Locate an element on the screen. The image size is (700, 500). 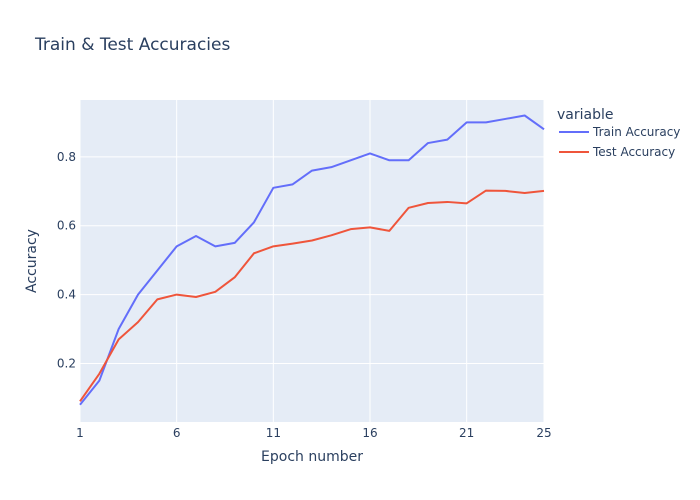
y-axis: 0.2 0.4 0.6 0.8 is located at coordinates (66, 260).